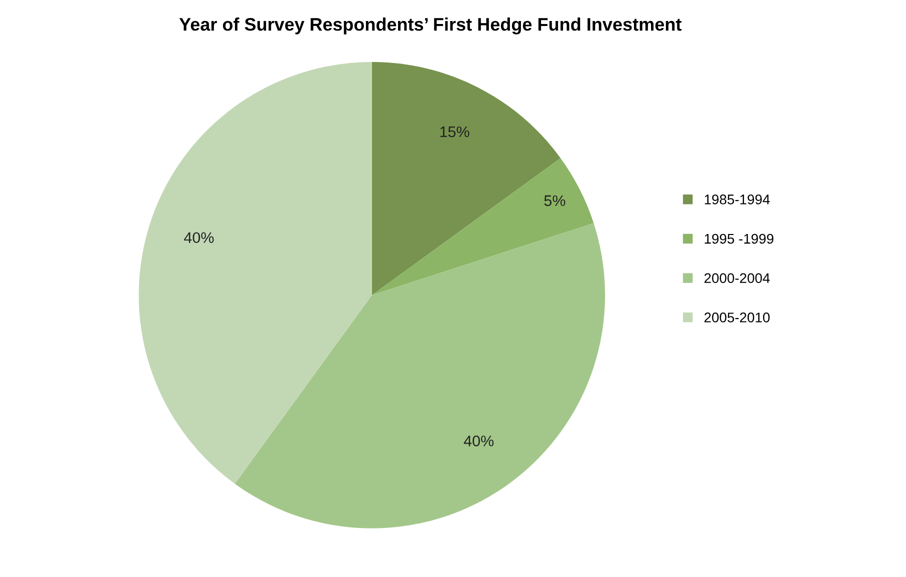 The width and height of the screenshot is (906, 577). What do you see at coordinates (430, 26) in the screenshot?
I see `chart-title: Year of Survey Respondents’ First Hedge Fund Investment` at bounding box center [430, 26].